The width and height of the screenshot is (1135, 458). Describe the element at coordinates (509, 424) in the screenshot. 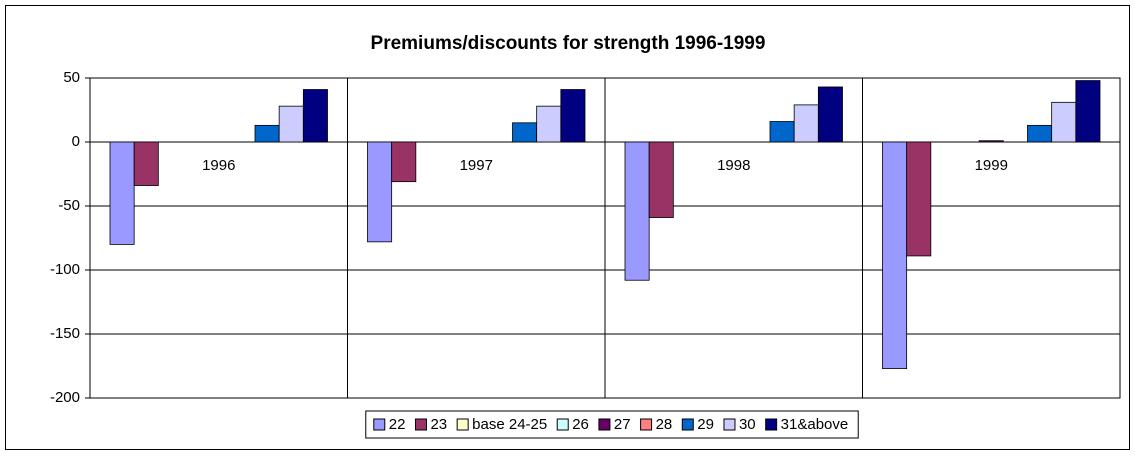

I see `legend-label: base 24-25` at that location.